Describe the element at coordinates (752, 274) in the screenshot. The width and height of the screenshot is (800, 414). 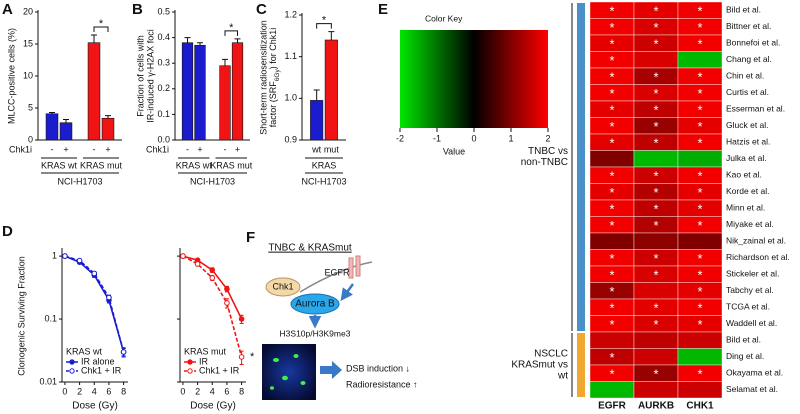
I see `row-label: Stickeler et al.` at that location.